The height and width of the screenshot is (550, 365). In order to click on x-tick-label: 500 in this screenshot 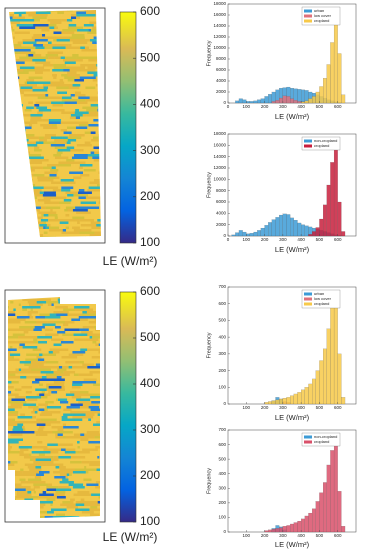, I will do `click(320, 239)`.